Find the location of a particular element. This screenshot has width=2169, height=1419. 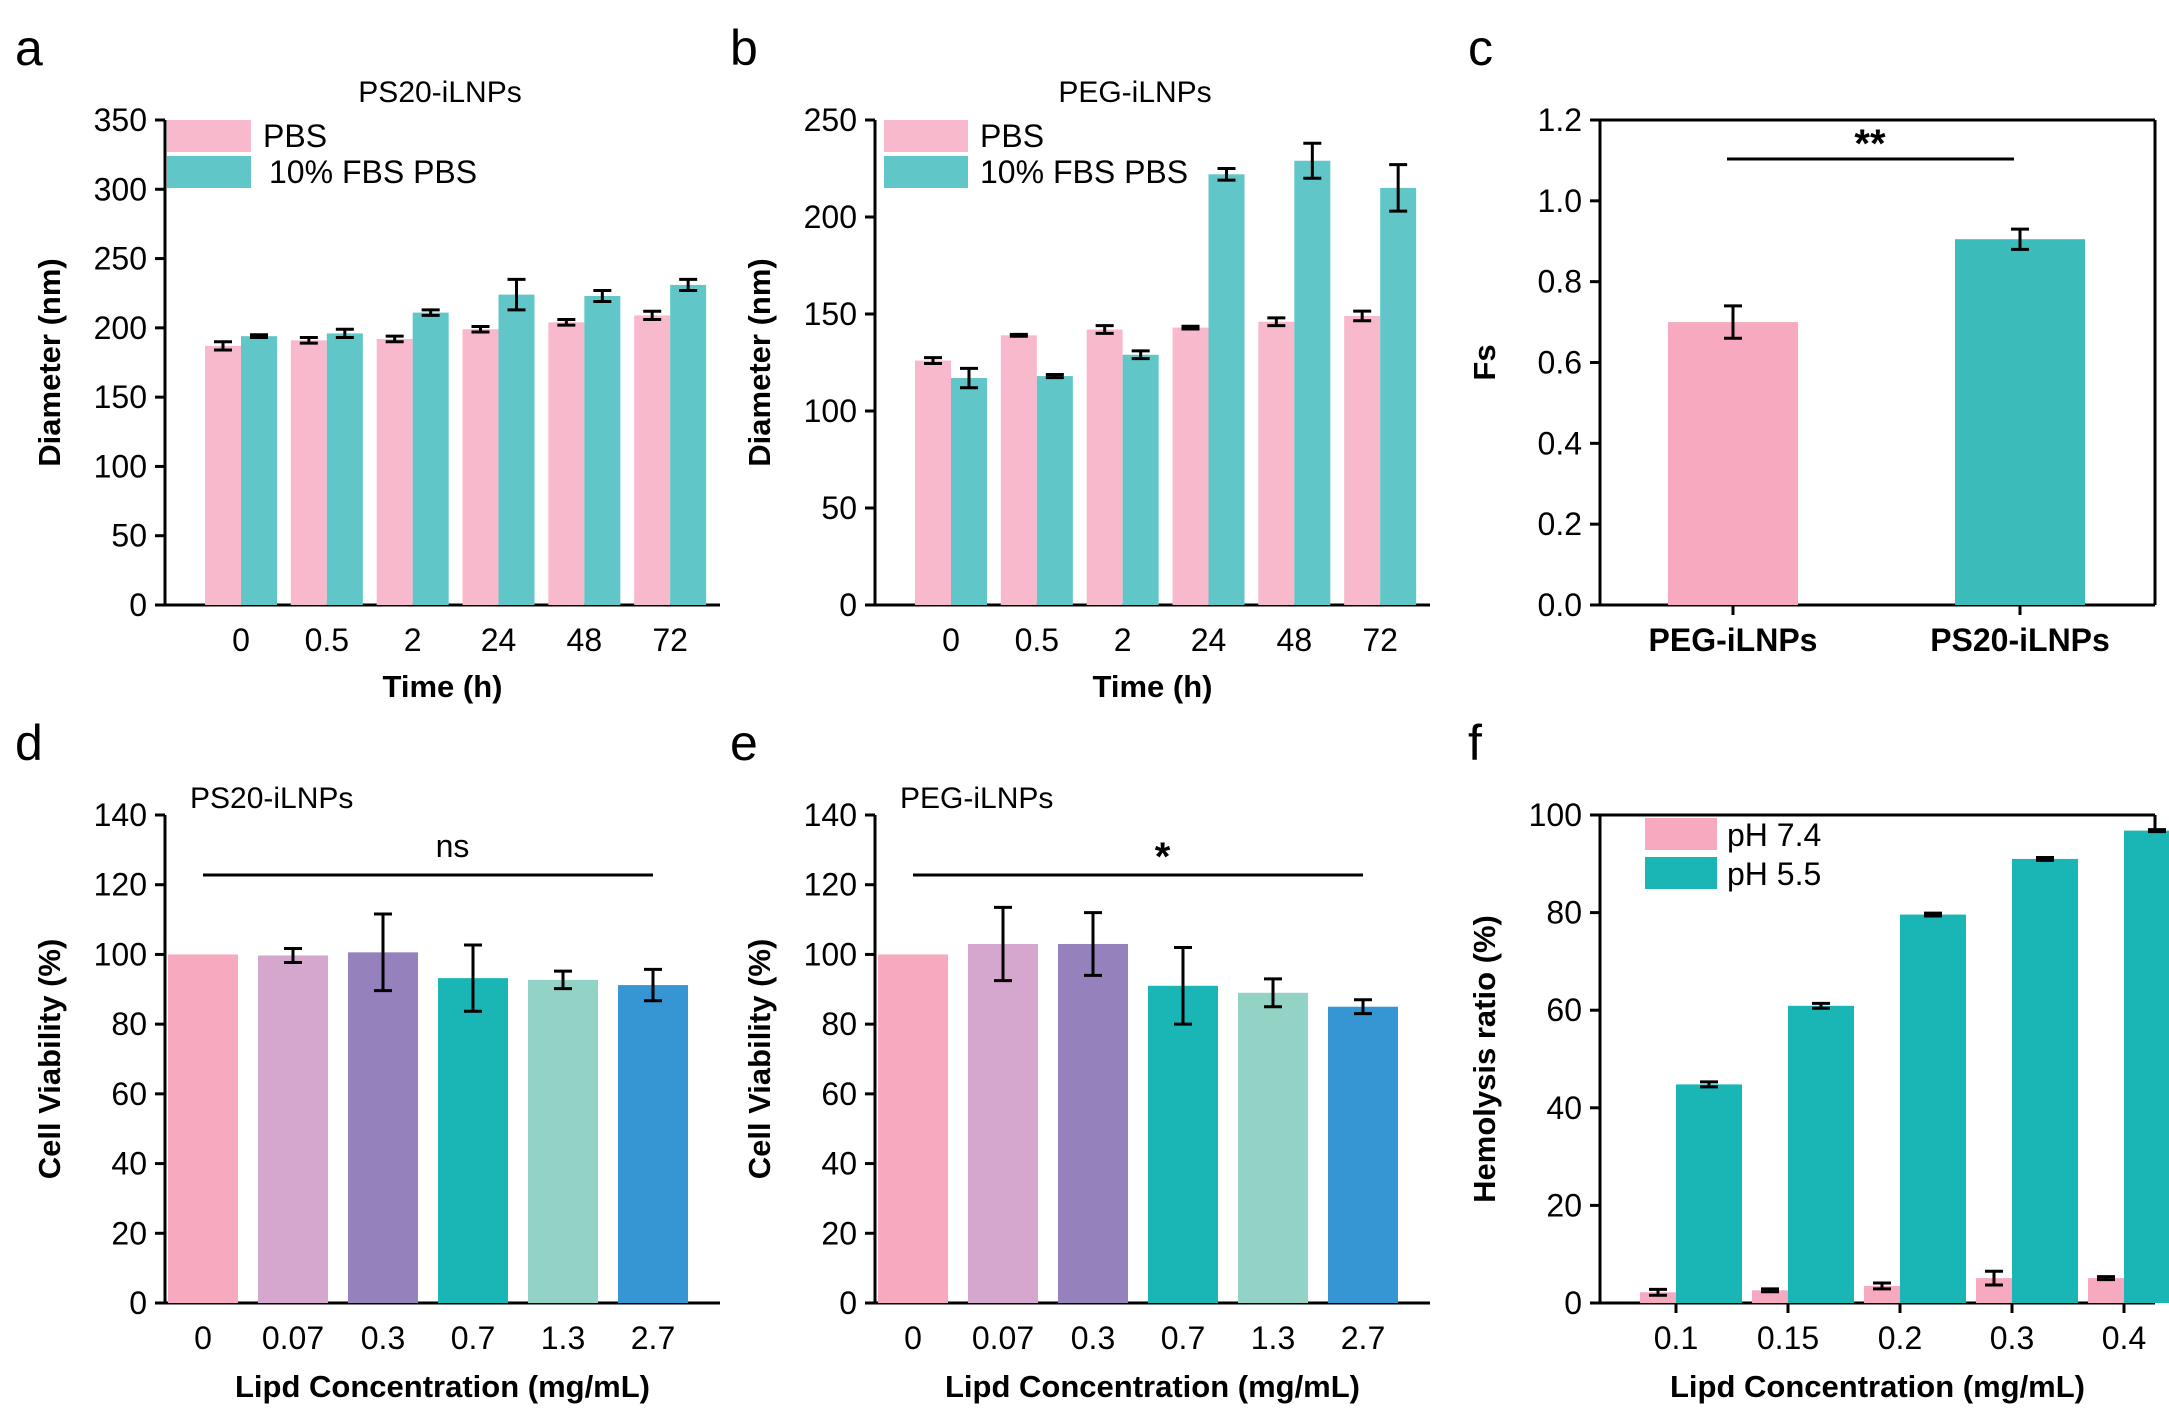

b-ylabel: Diameter (nm) is located at coordinates (759, 362).